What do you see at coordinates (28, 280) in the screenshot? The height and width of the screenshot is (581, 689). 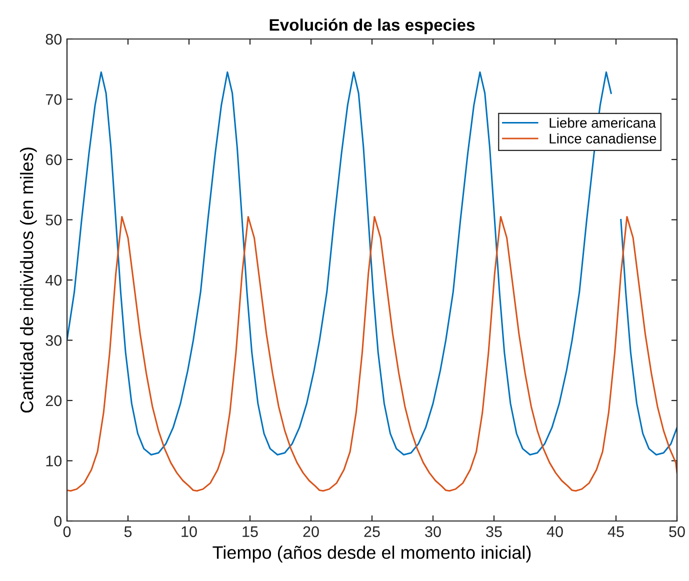 I see `y-axis-title: Cantidad de individuos (en miles)` at bounding box center [28, 280].